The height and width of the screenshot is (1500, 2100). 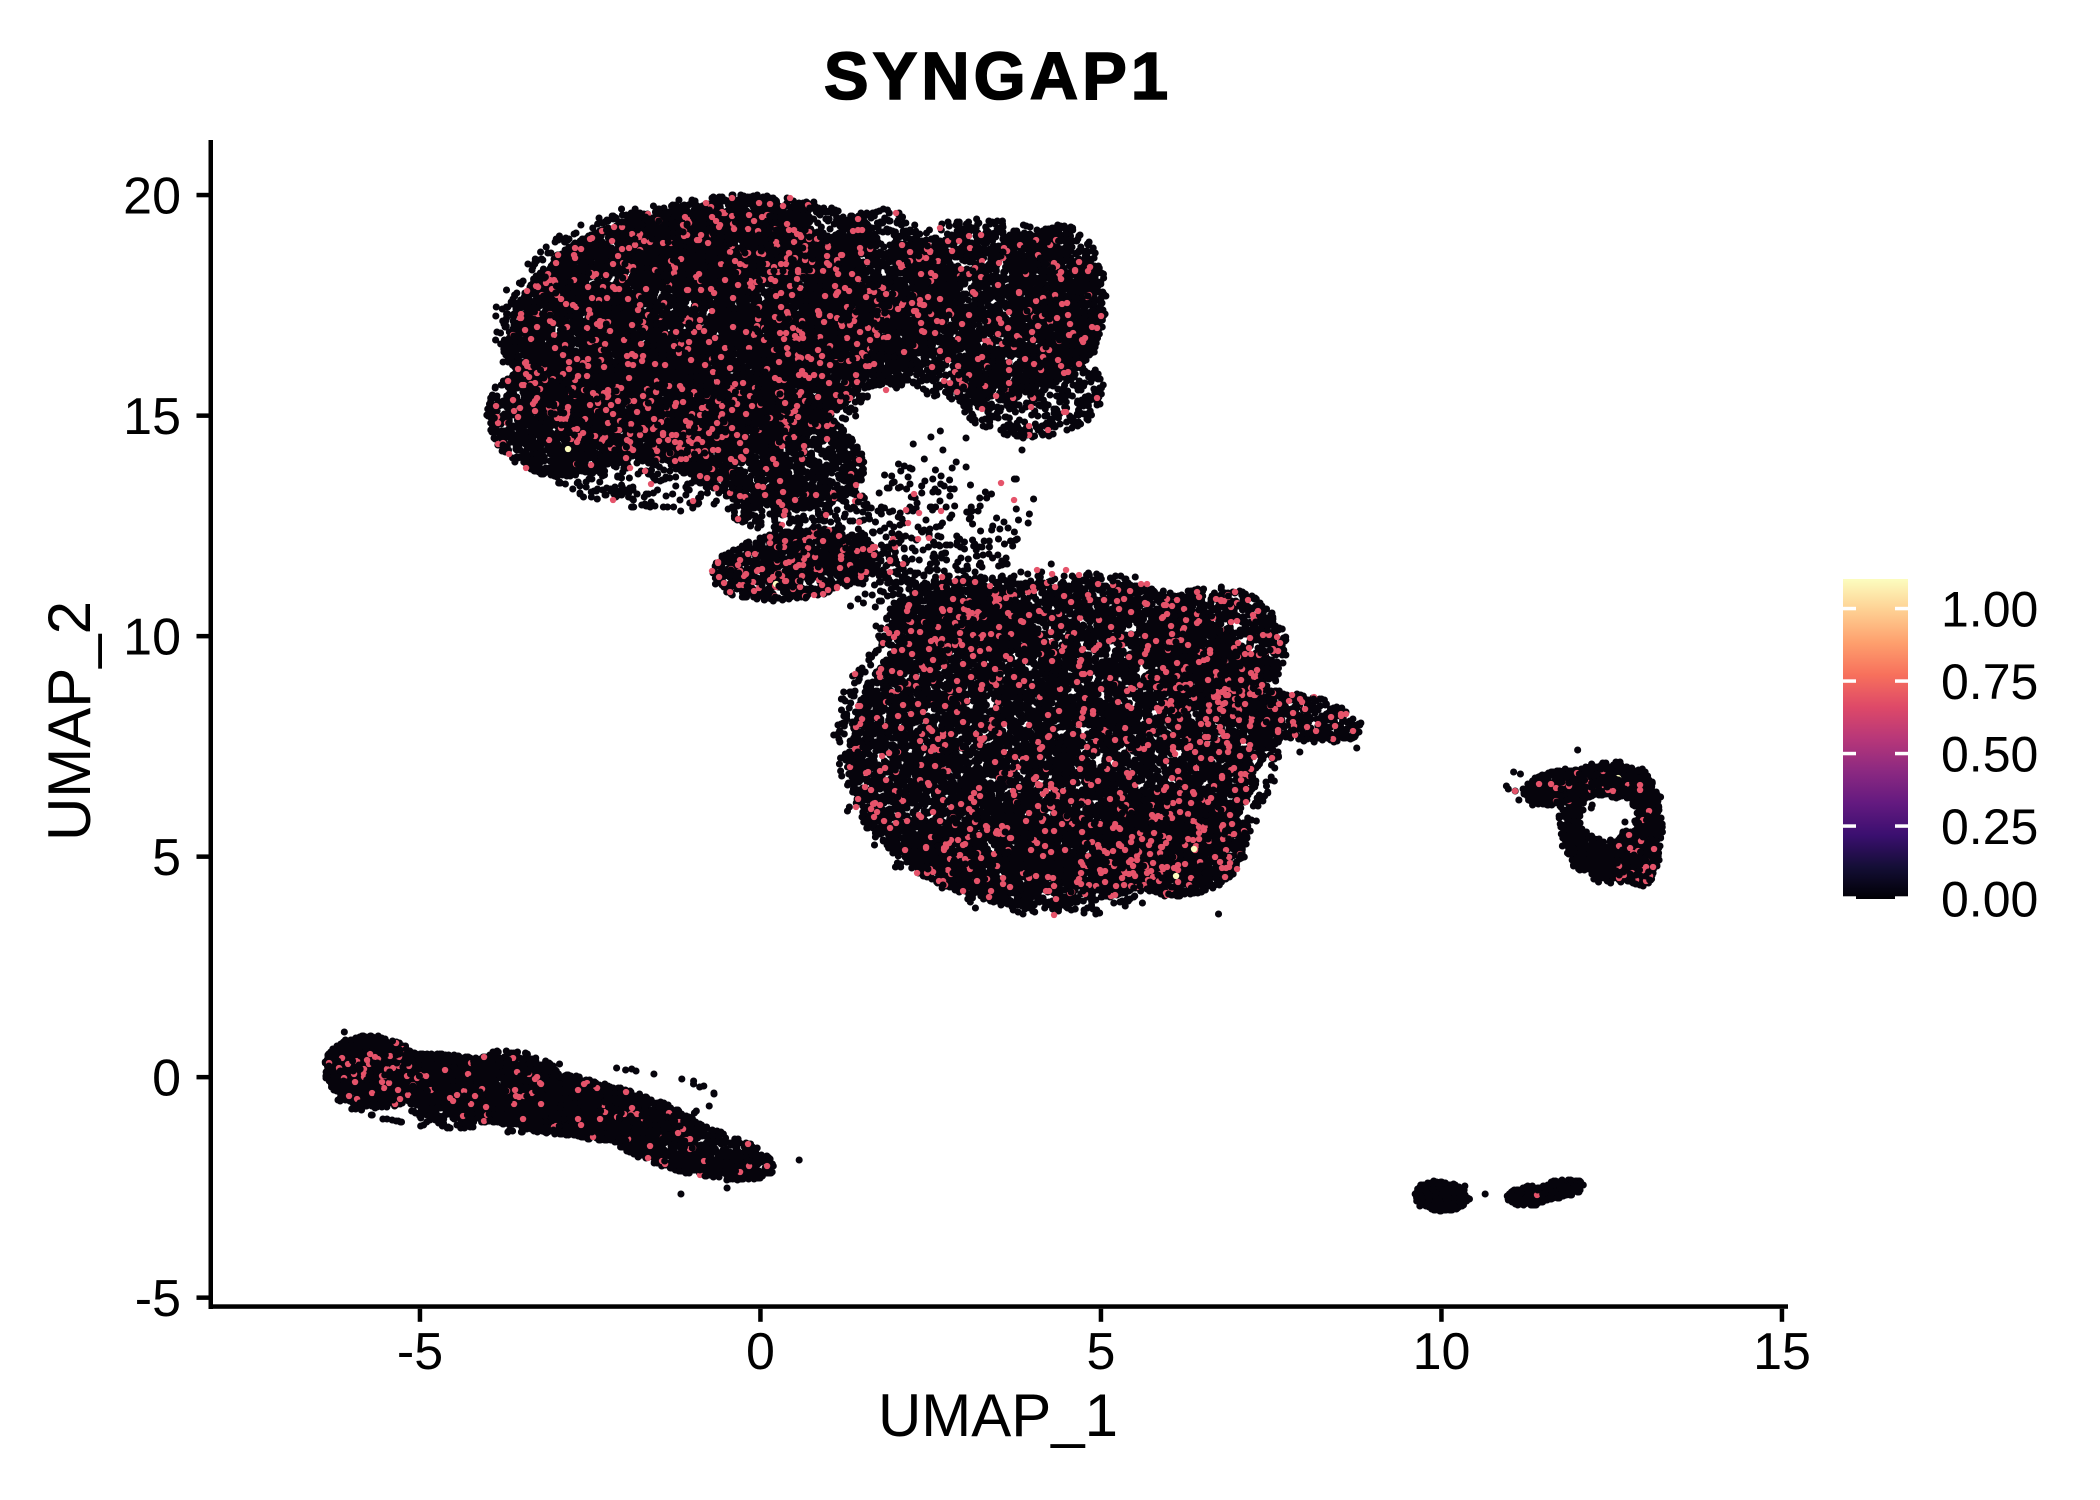 What do you see at coordinates (998, 76) in the screenshot?
I see `svg-text: SYNGAP1` at bounding box center [998, 76].